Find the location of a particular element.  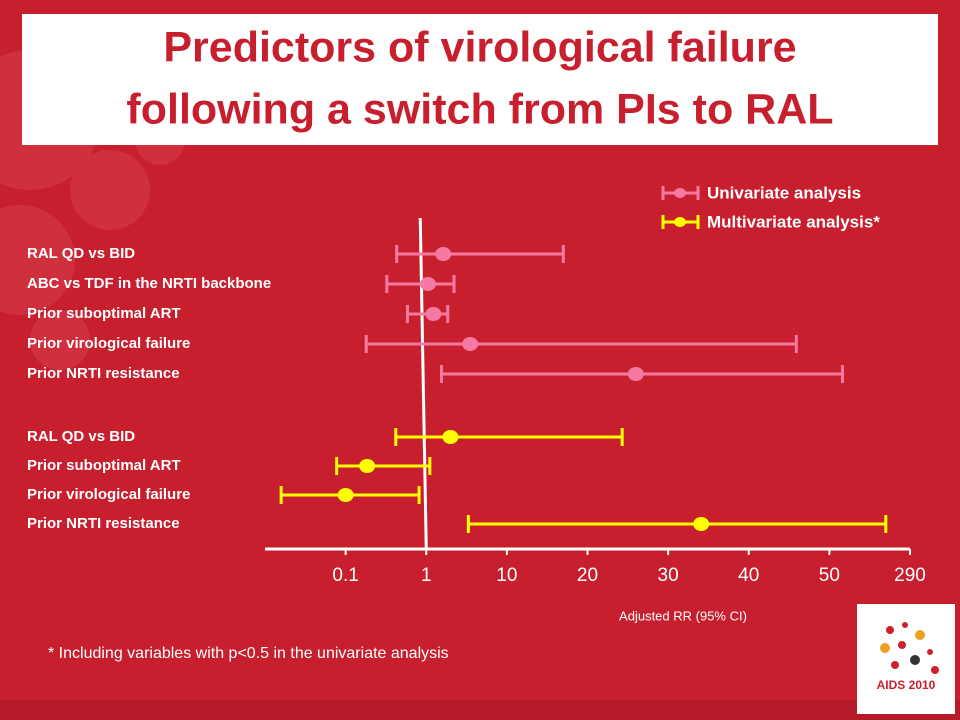

logo is located at coordinates (906, 659).